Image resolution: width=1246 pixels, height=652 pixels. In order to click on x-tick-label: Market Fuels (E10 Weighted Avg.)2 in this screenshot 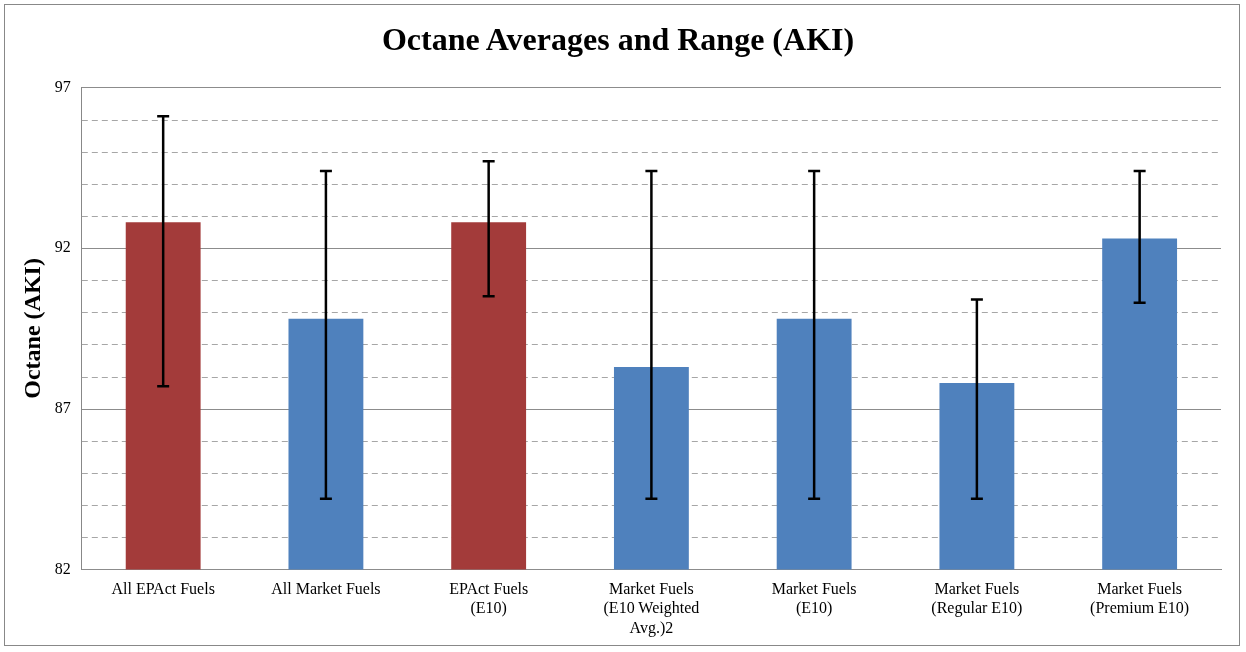, I will do `click(651, 608)`.